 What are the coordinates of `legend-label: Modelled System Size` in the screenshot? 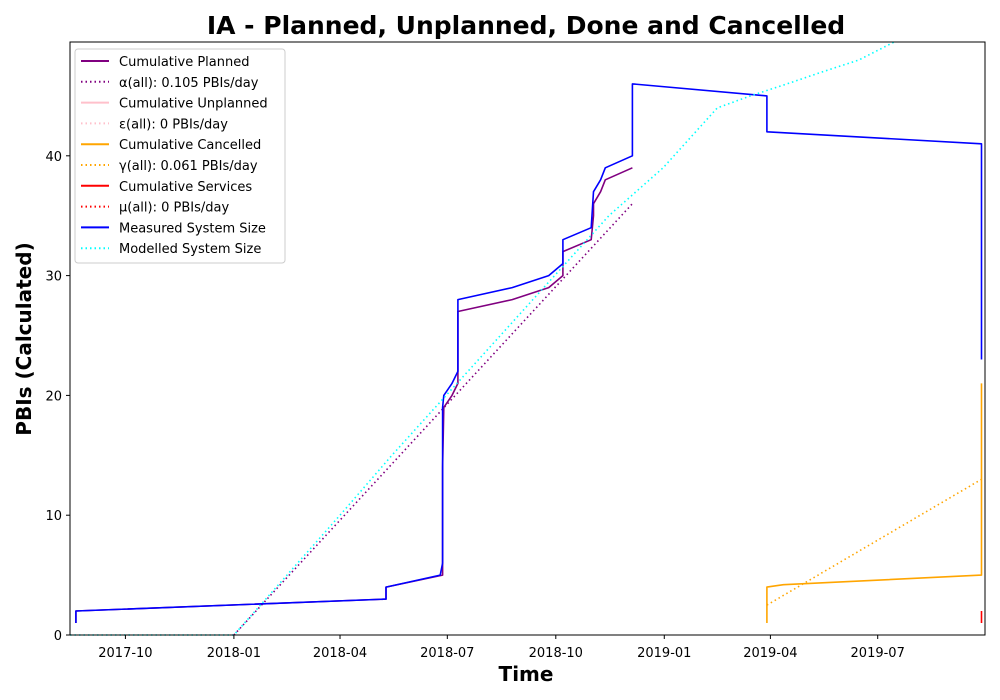 It's located at (190, 249).